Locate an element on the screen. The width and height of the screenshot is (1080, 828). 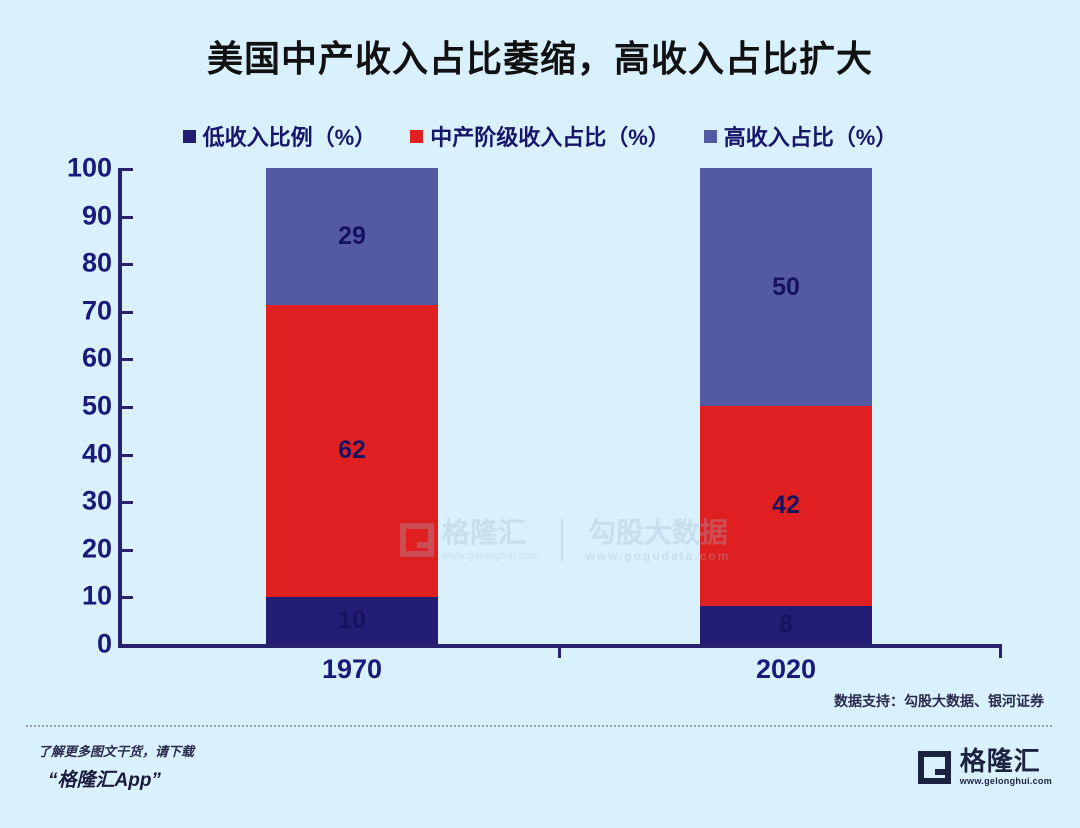
bar-segment-2020-low-income: 8 is located at coordinates (786, 624).